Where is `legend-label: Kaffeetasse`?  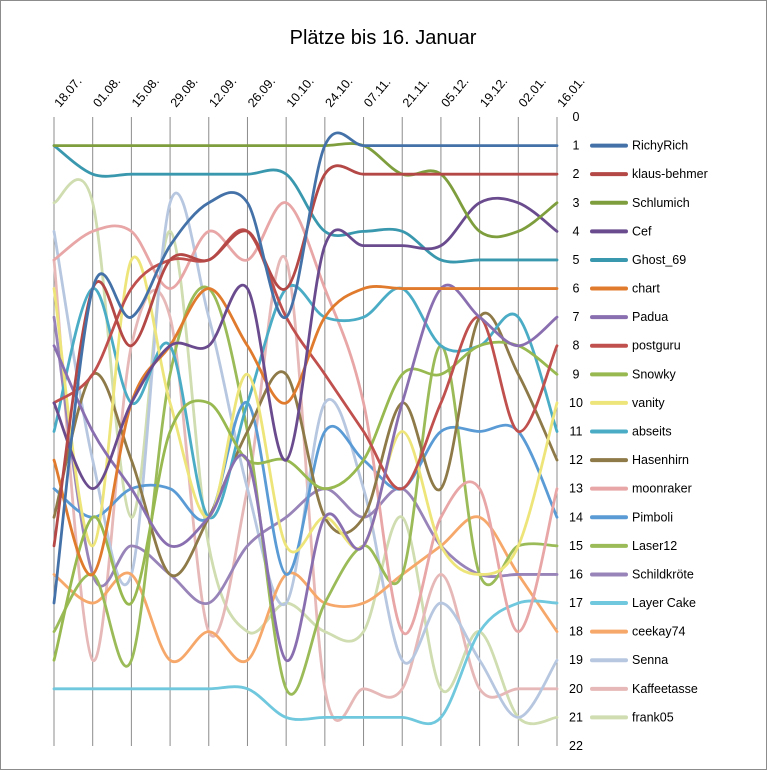 legend-label: Kaffeetasse is located at coordinates (665, 689).